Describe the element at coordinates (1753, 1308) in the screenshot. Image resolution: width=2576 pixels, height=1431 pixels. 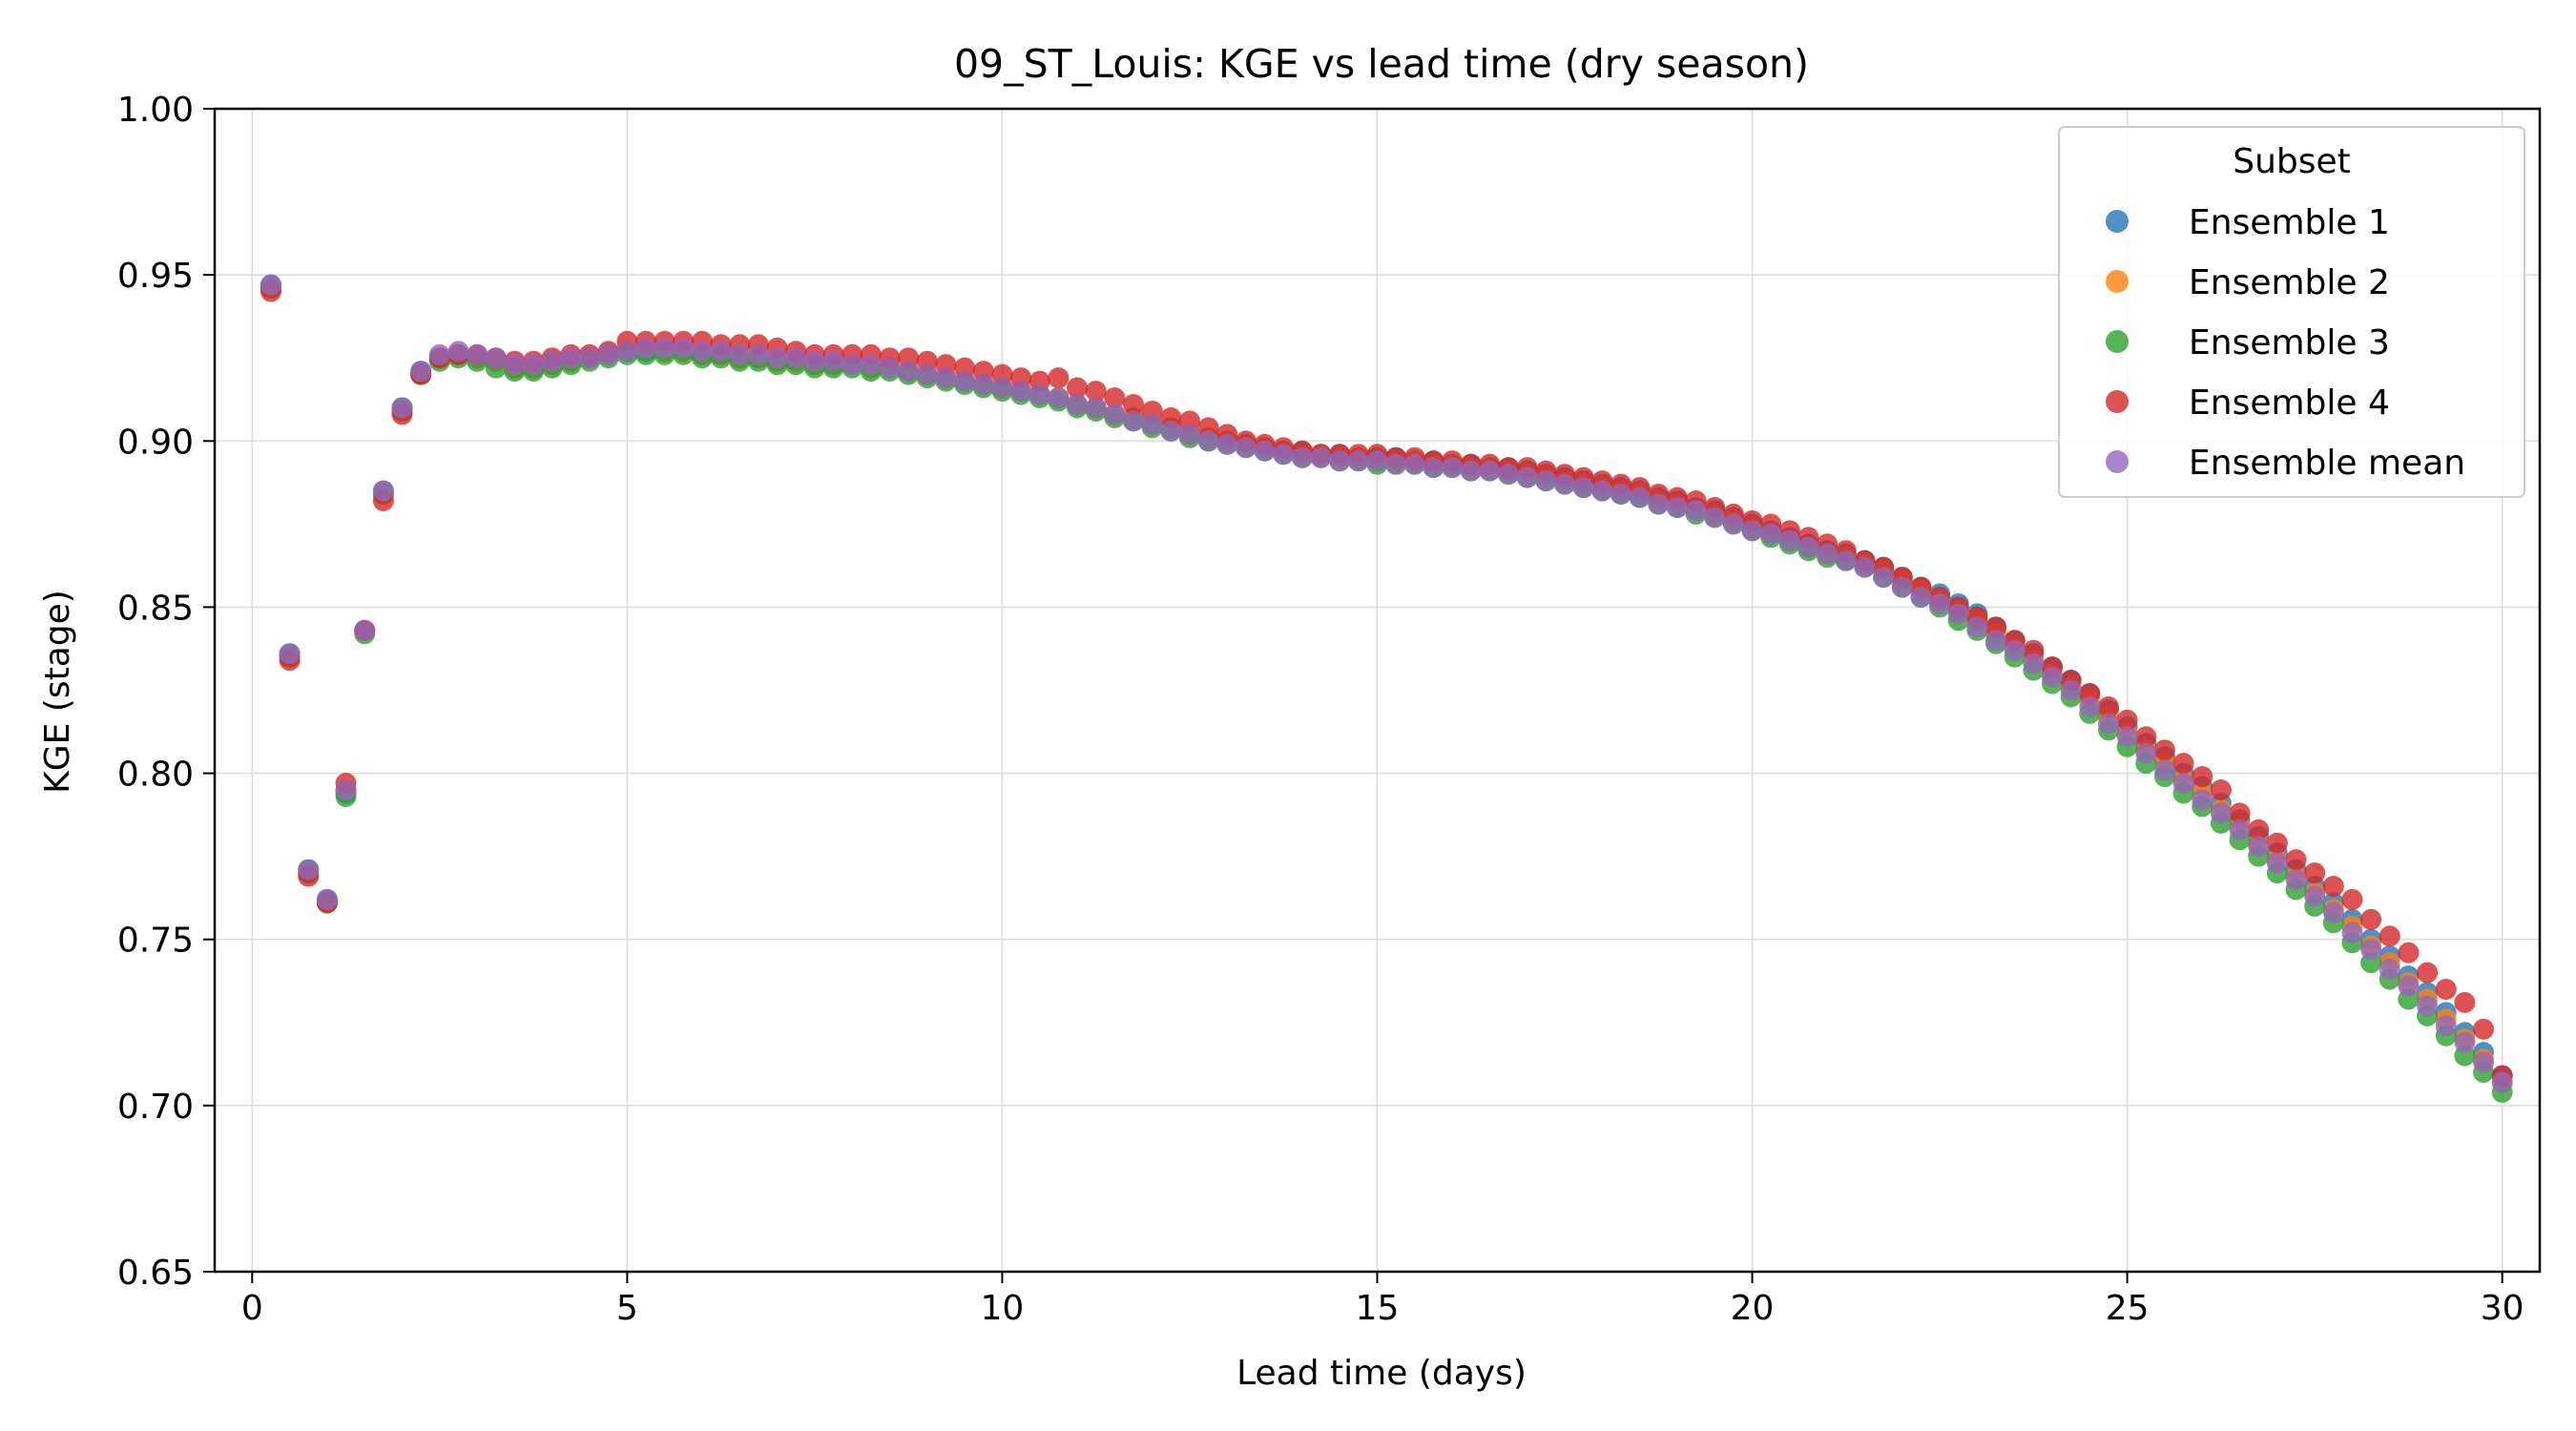
I see `x-tick-label: 20` at that location.